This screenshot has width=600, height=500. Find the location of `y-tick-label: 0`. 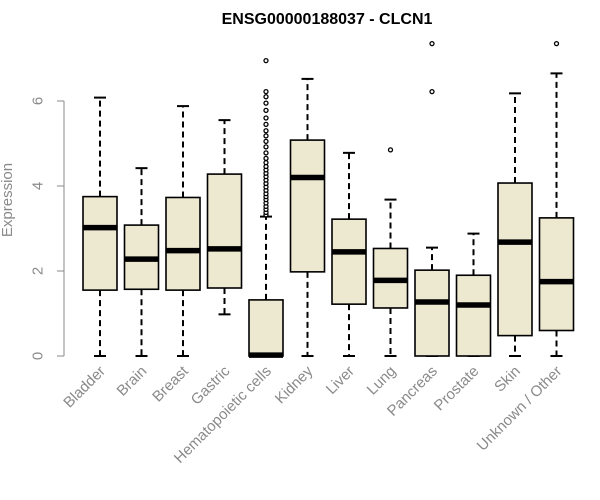

y-tick-label: 0 is located at coordinates (38, 356).